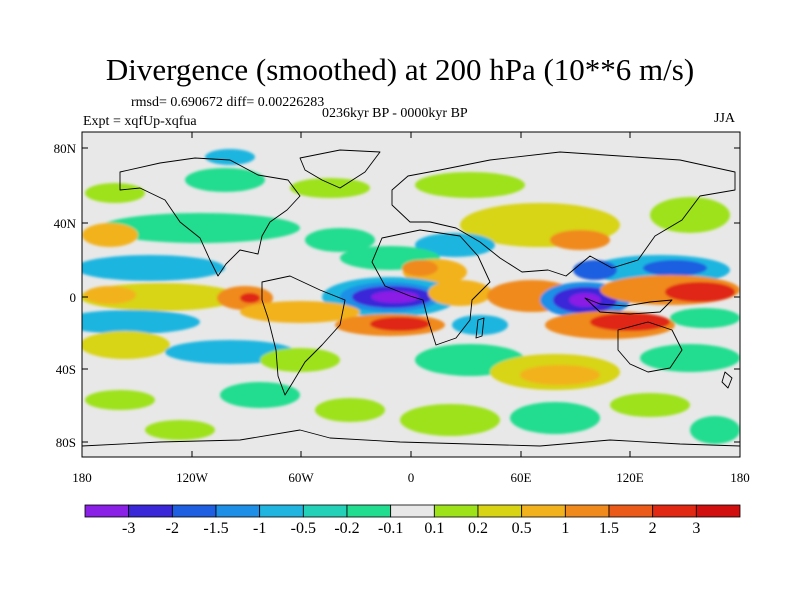  Describe the element at coordinates (259, 528) in the screenshot. I see `colorbar-label: -1` at that location.